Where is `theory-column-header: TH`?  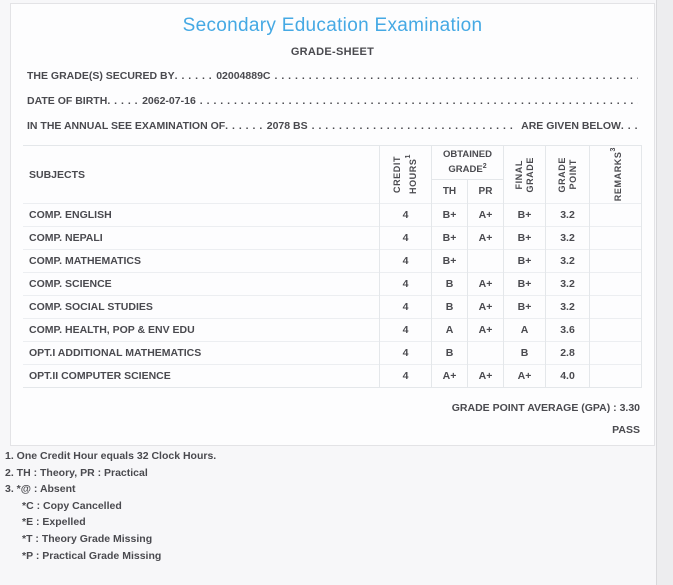 theory-column-header: TH is located at coordinates (449, 191).